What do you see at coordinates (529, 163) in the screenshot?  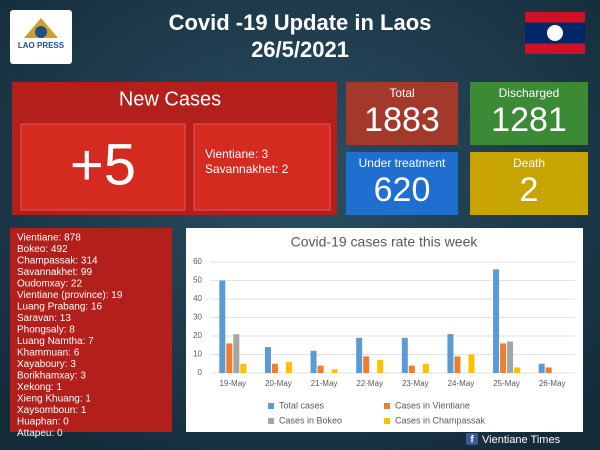 I see `stat-label: Death` at bounding box center [529, 163].